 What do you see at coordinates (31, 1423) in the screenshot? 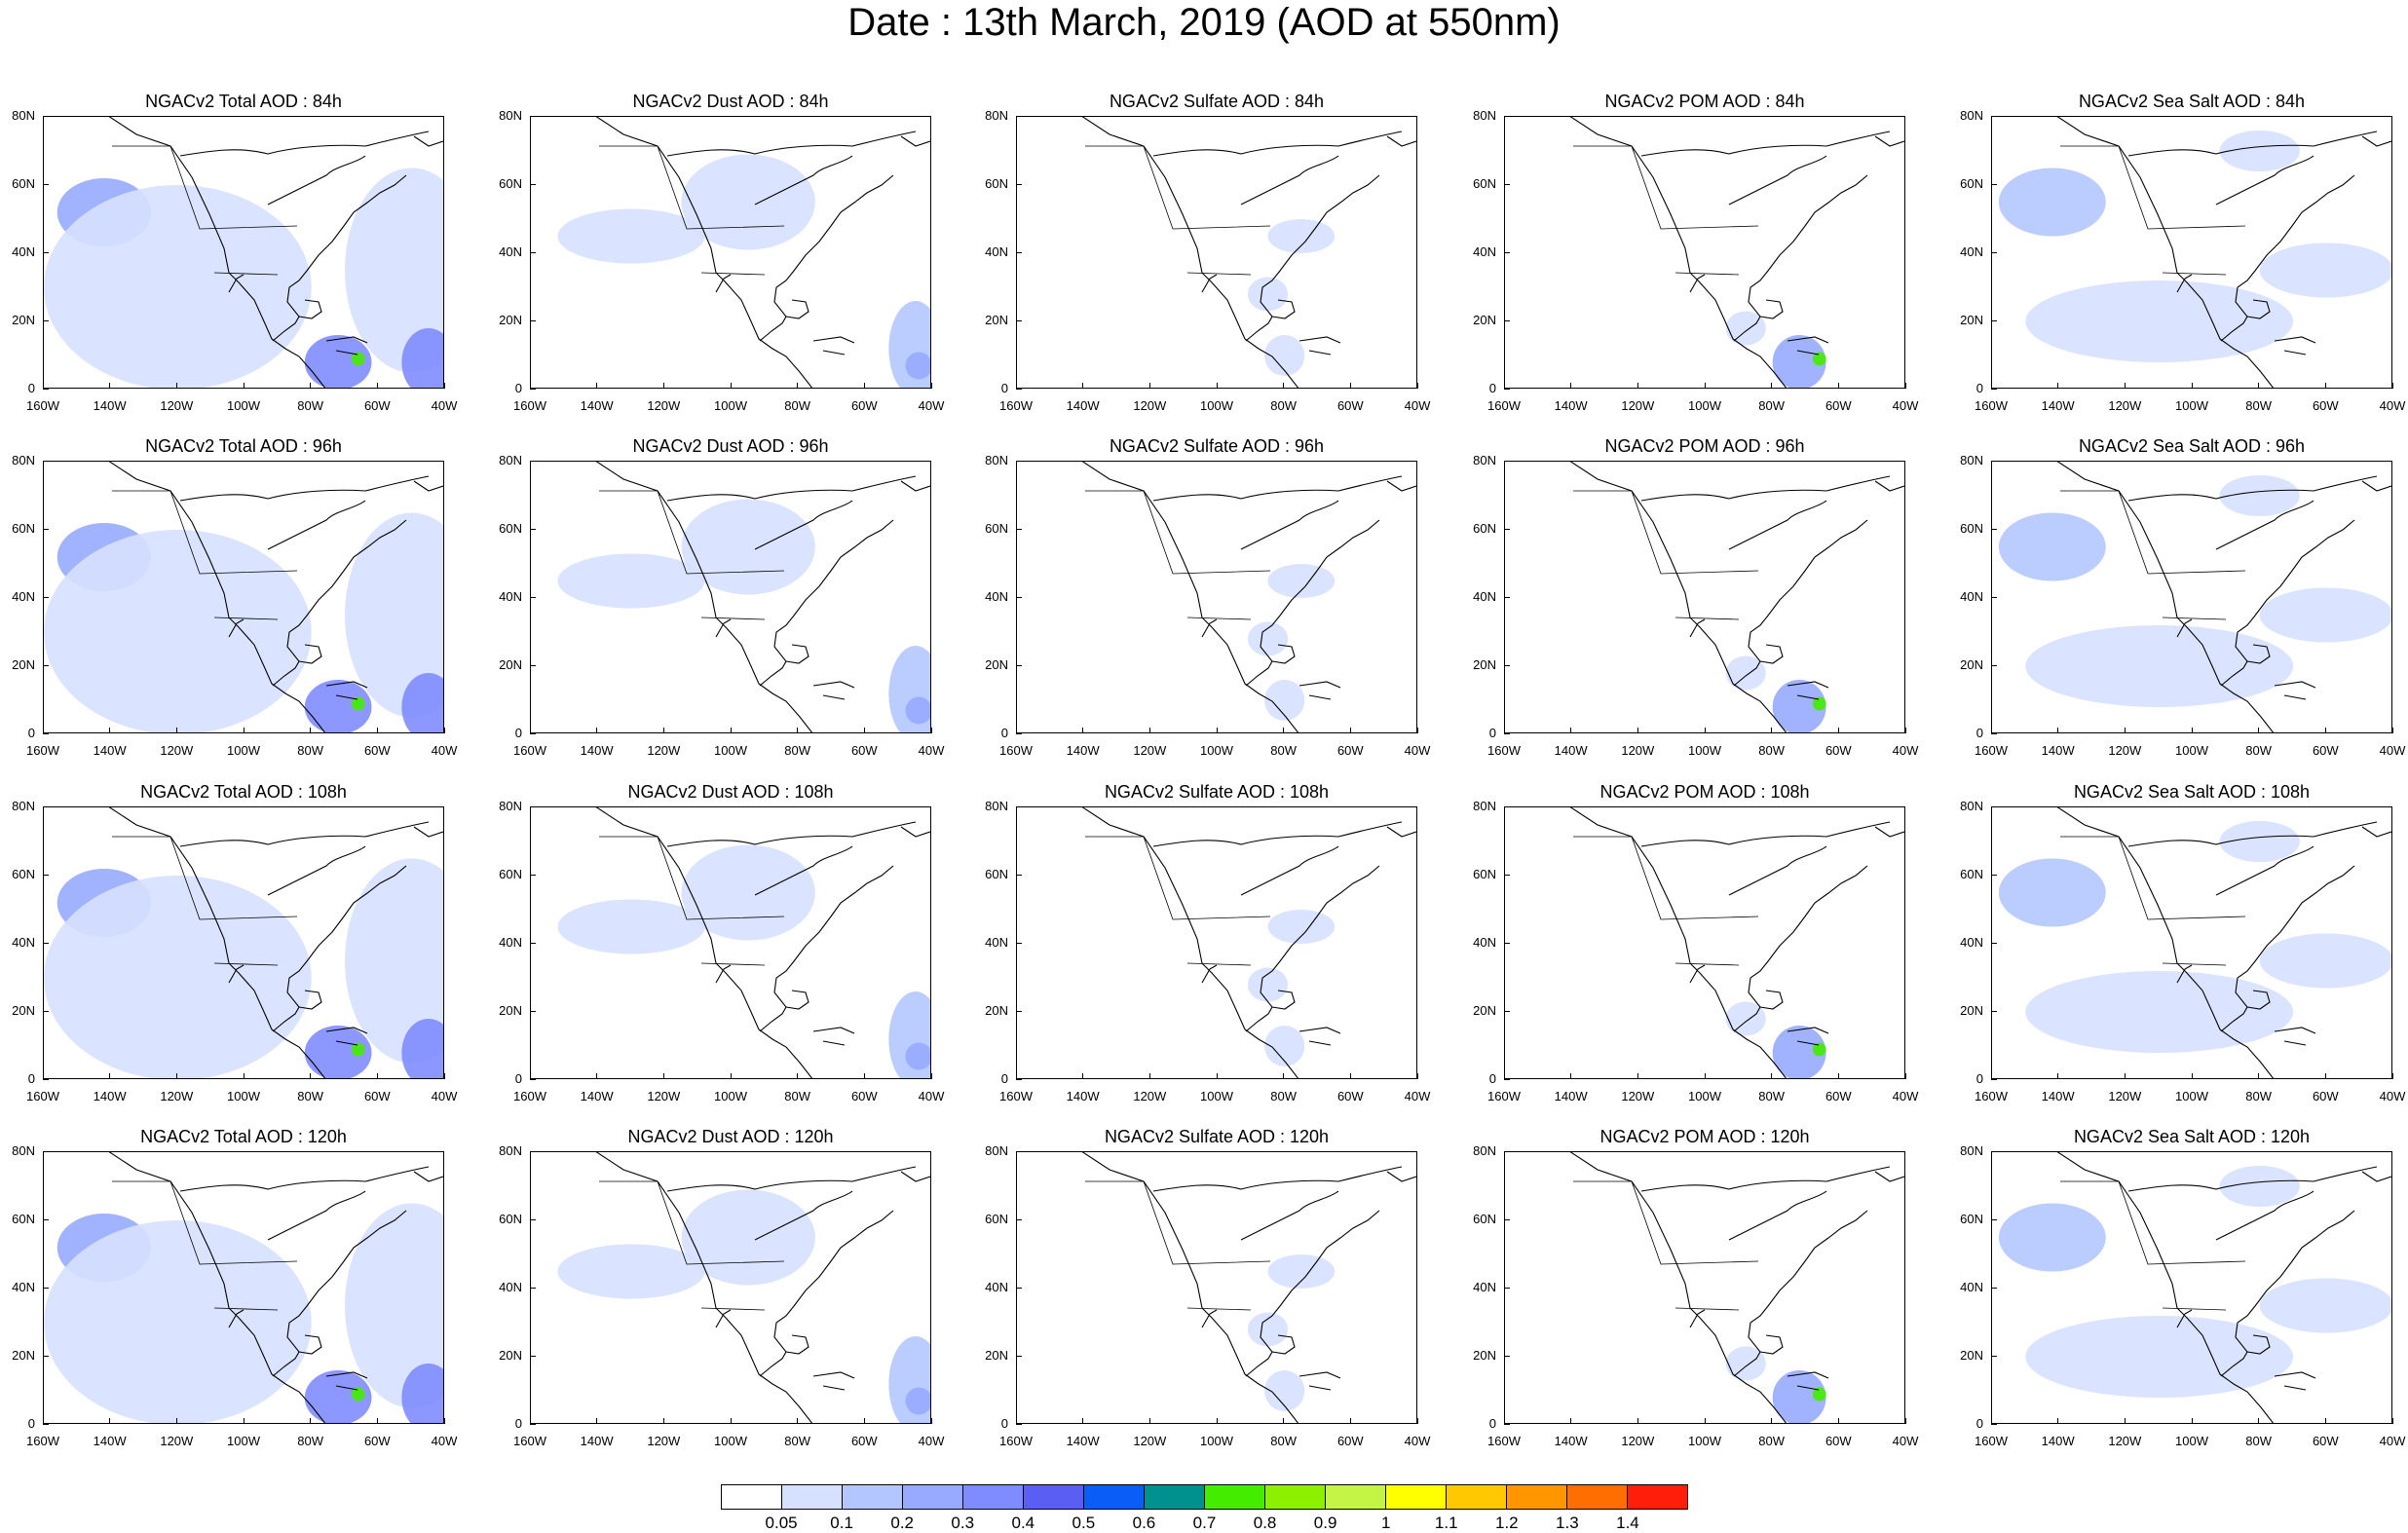
I see `y-tick-label: 0` at bounding box center [31, 1423].